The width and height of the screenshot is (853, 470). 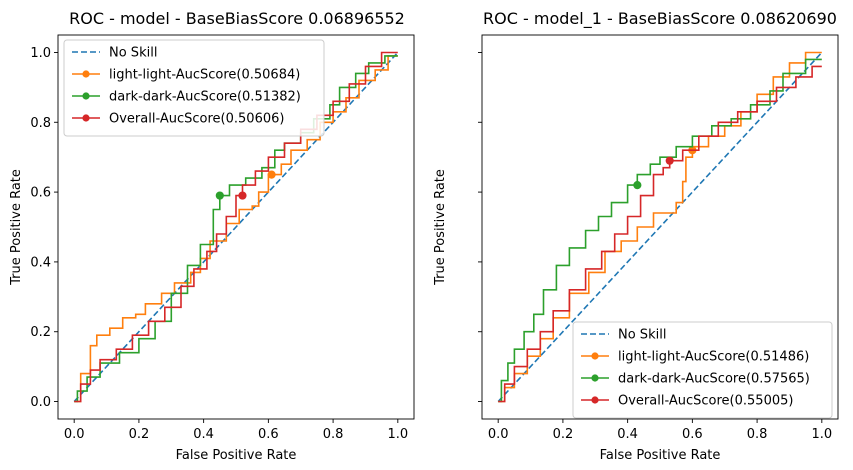 I want to click on y-tick-label: 0.8, so click(x=40, y=123).